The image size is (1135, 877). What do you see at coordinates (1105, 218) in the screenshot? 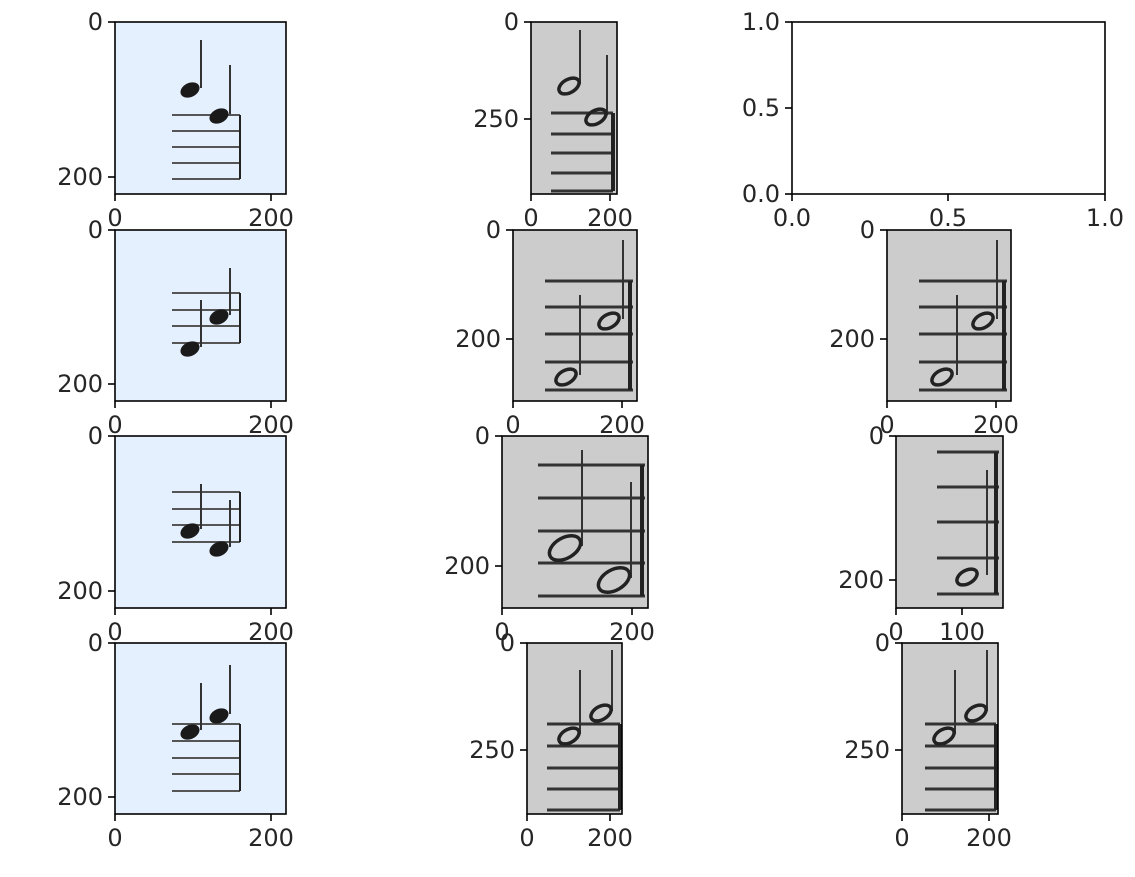
I see `x-tick-label: 1.0` at bounding box center [1105, 218].